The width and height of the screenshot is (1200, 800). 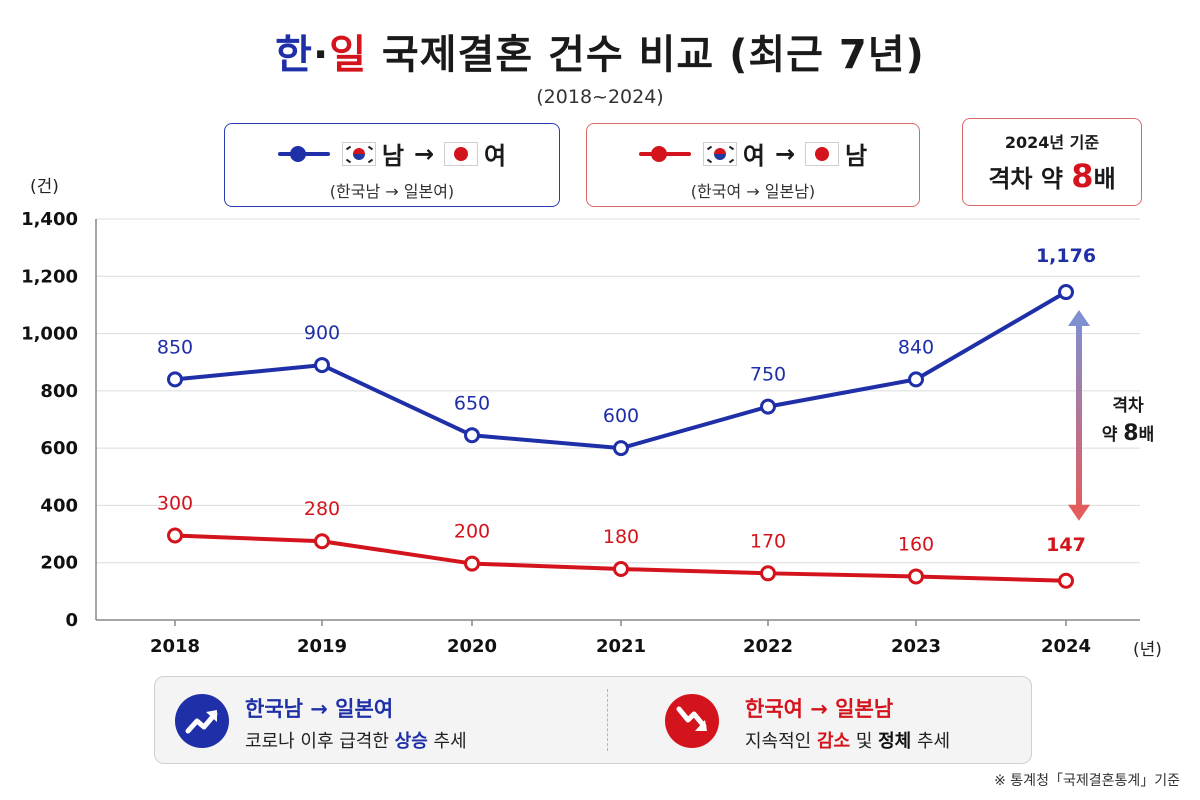 What do you see at coordinates (1066, 545) in the screenshot?
I see `data-label: 147` at bounding box center [1066, 545].